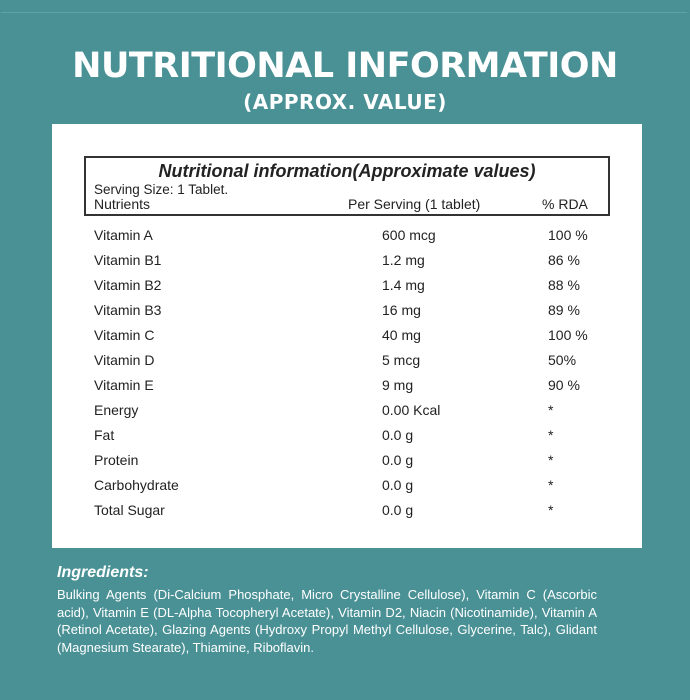 The width and height of the screenshot is (690, 700). What do you see at coordinates (124, 360) in the screenshot?
I see `nutrient-name: Vitamin D` at bounding box center [124, 360].